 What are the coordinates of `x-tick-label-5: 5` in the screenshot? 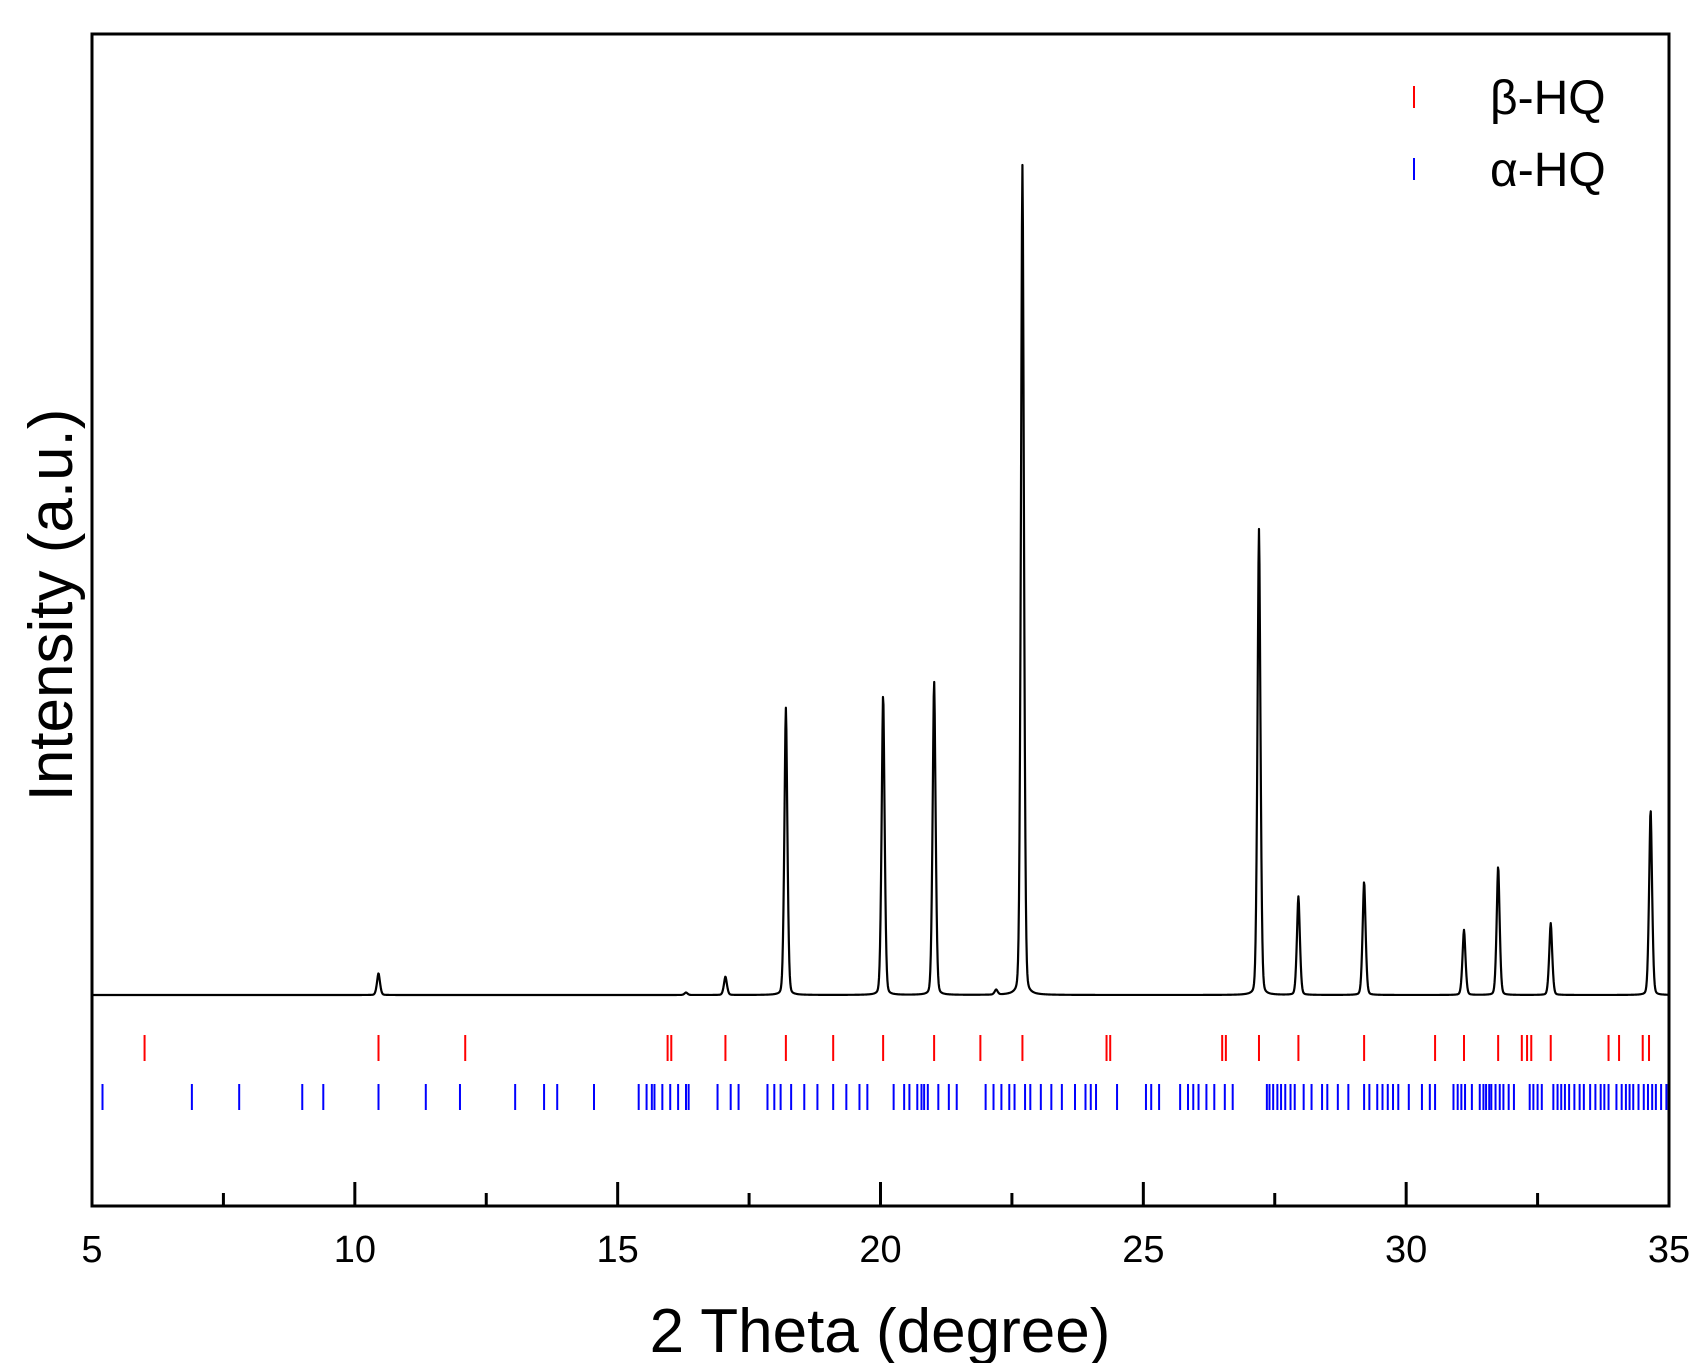 It's located at (91, 1250).